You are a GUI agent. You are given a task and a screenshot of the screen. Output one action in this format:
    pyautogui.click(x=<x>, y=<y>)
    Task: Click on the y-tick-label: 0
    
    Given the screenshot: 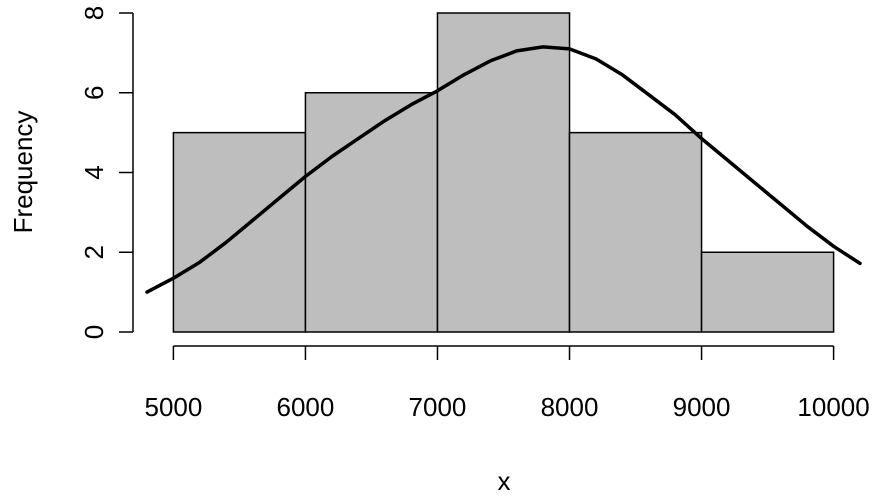 What is the action you would take?
    pyautogui.click(x=94, y=332)
    